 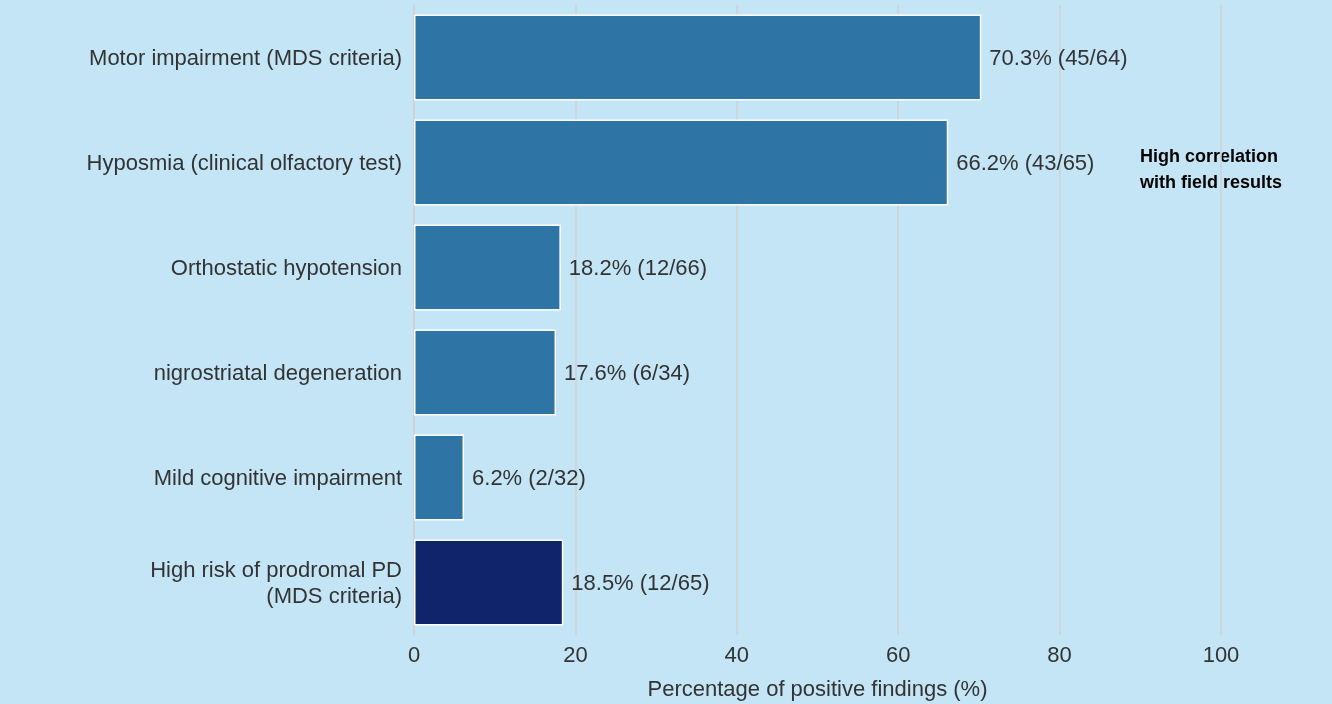 What do you see at coordinates (1058, 57) in the screenshot?
I see `data-label: 70.3% (45/64)` at bounding box center [1058, 57].